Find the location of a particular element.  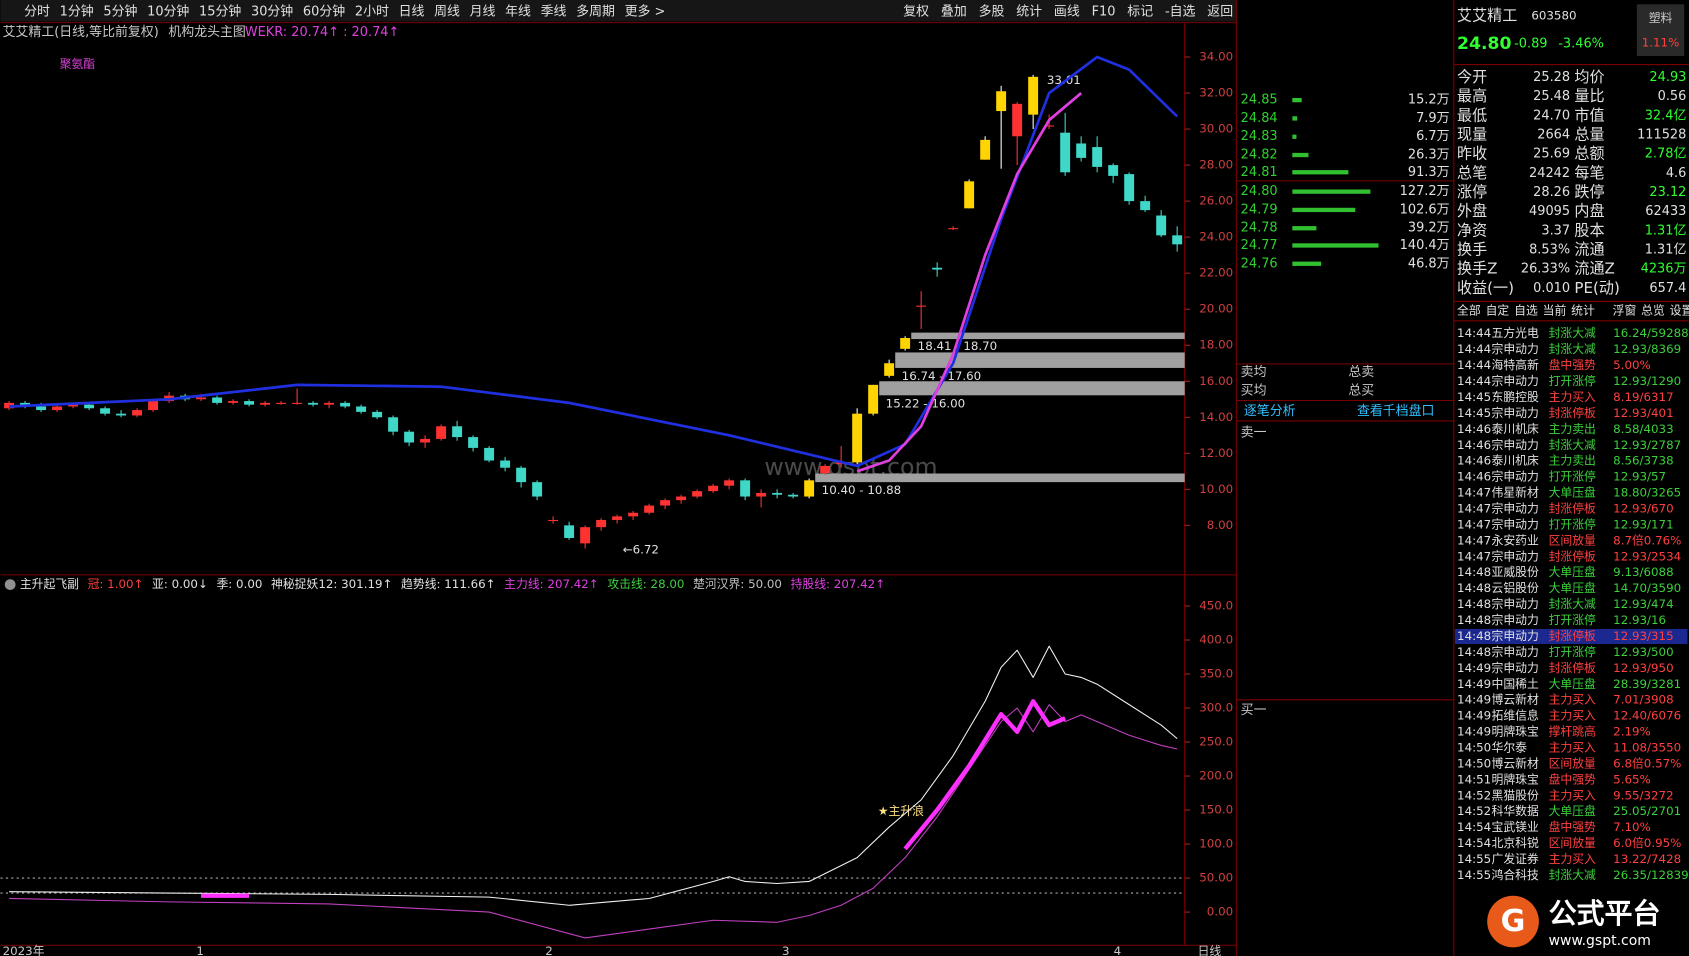

toolbar-button: 分时 is located at coordinates (37, 11).